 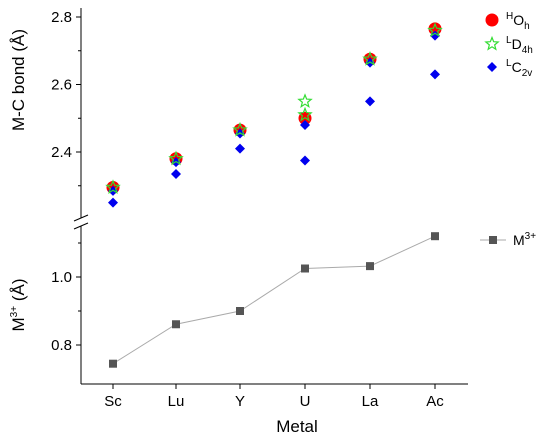 What do you see at coordinates (240, 401) in the screenshot?
I see `x-tick-label: Y` at bounding box center [240, 401].